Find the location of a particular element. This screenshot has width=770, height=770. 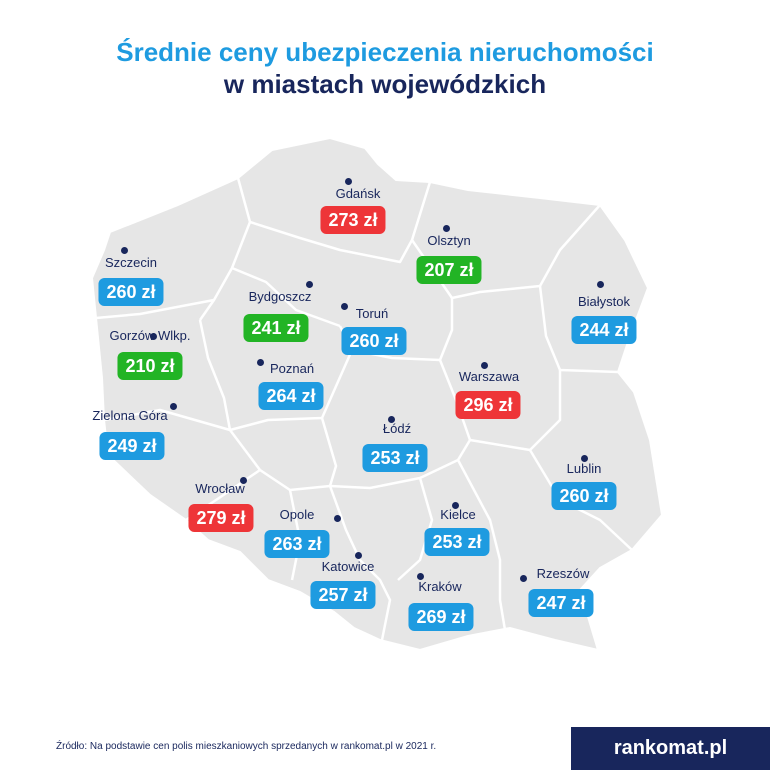

city-name-kielce: Kielce is located at coordinates (458, 514).